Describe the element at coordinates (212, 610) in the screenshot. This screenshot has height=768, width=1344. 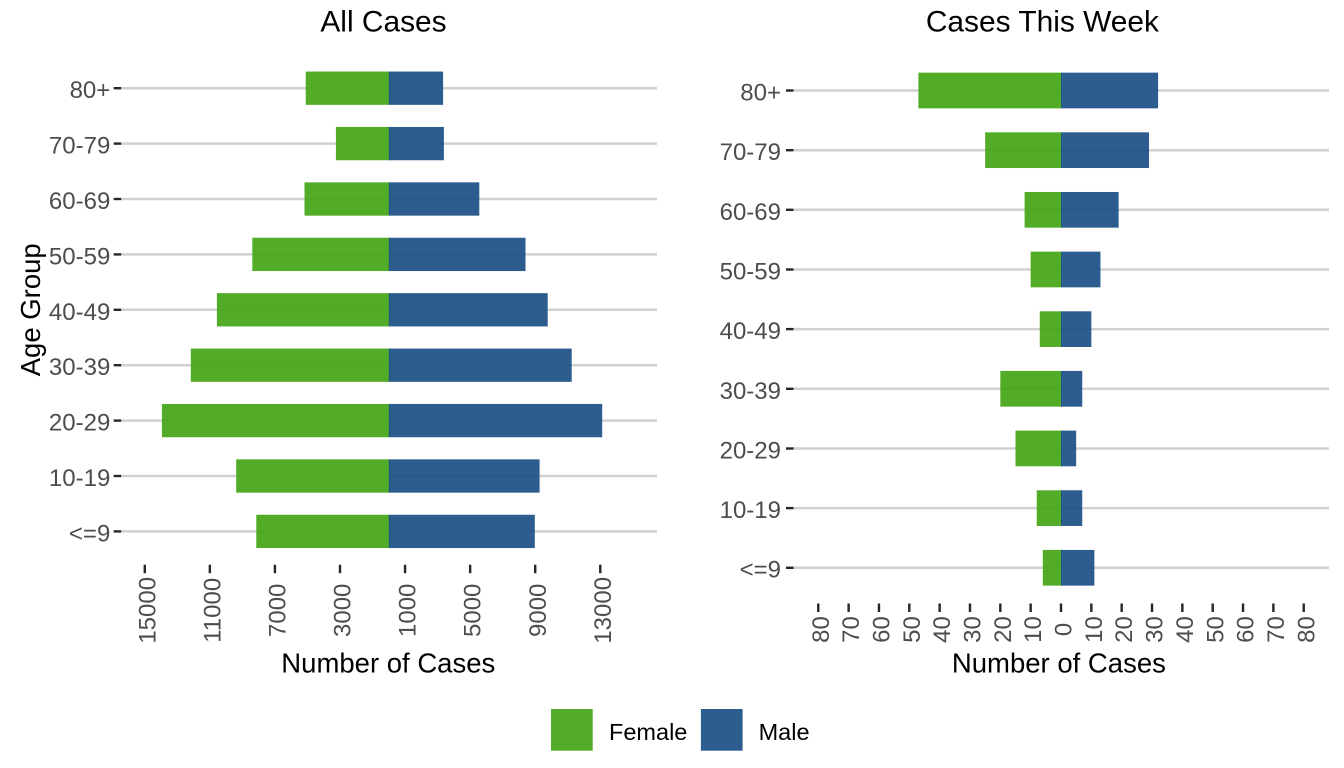
I see `svg-text: 11000` at that location.